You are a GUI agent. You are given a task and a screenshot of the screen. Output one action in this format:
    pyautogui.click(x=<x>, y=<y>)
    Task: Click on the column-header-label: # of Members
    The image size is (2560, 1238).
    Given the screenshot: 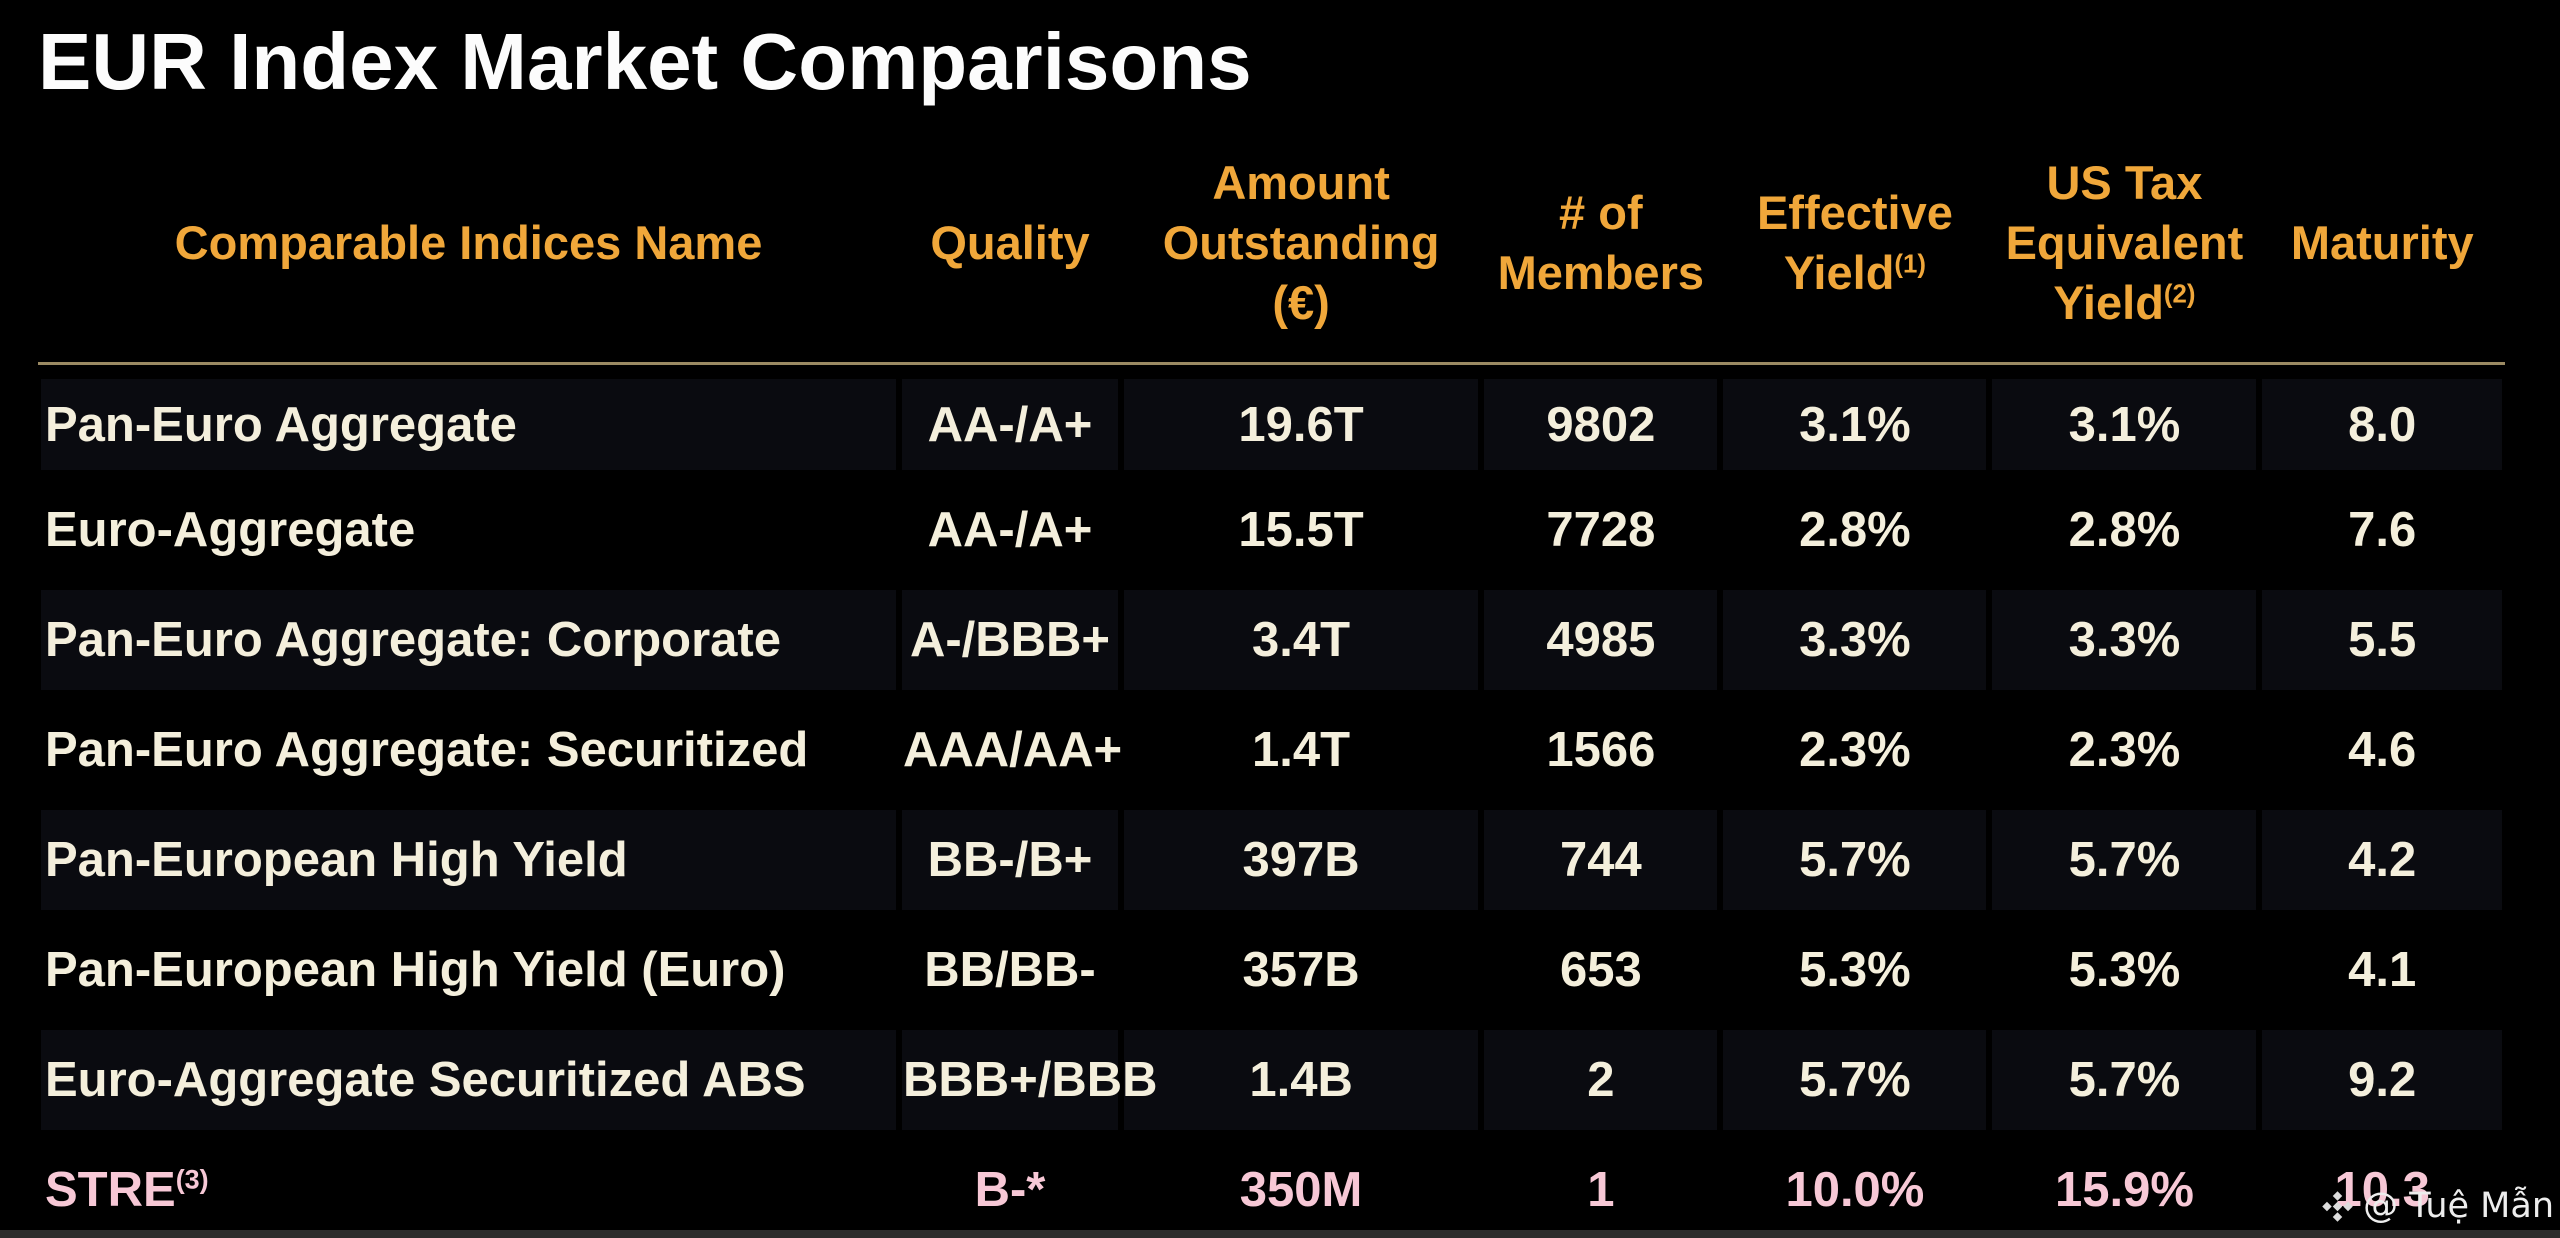 What is the action you would take?
    pyautogui.click(x=1600, y=242)
    